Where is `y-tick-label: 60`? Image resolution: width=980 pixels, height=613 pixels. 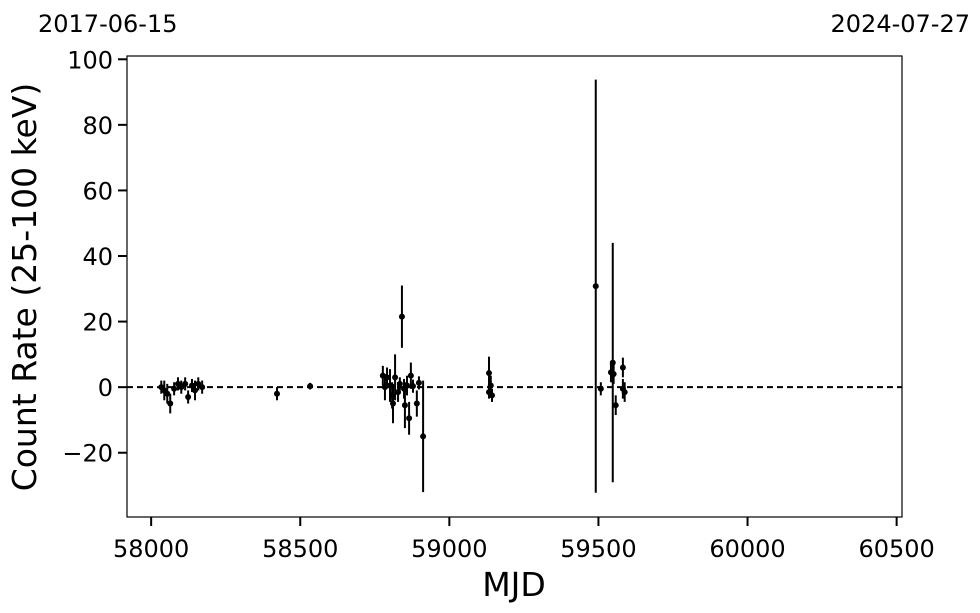 y-tick-label: 60 is located at coordinates (97, 191).